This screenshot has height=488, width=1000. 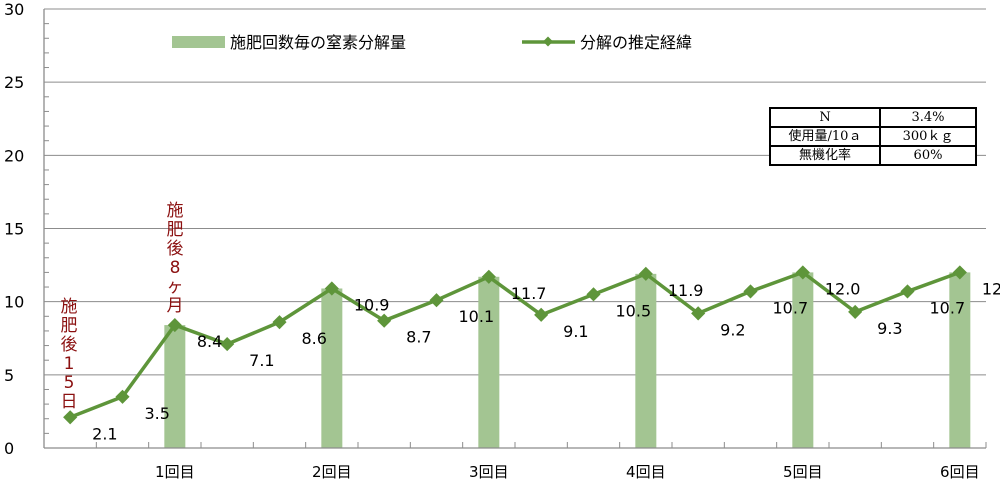 I want to click on y-tick-label: 30, so click(x=14, y=9).